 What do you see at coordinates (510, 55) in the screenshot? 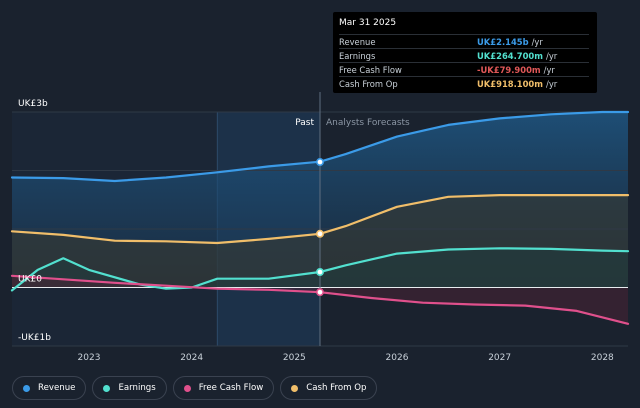
I see `tooltip-value: UK£264.700m` at bounding box center [510, 55].